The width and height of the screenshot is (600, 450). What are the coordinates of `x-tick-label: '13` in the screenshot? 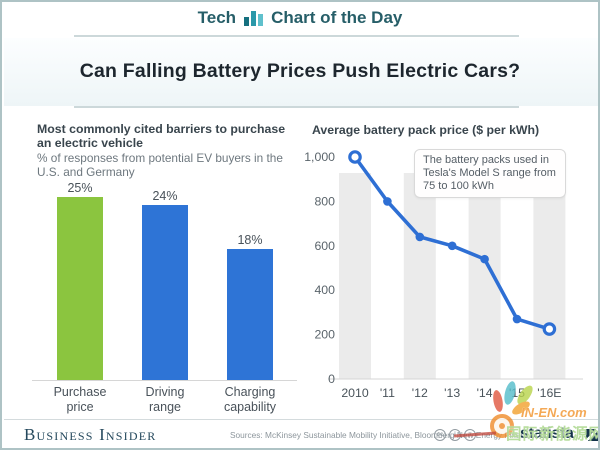 It's located at (452, 393).